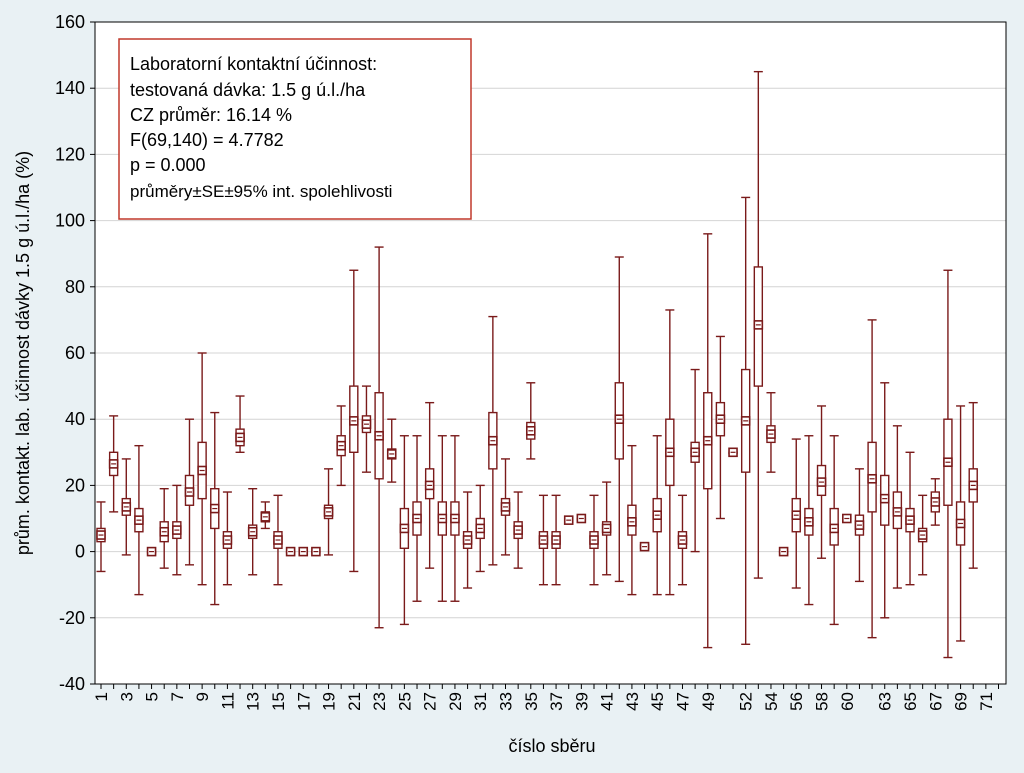  Describe the element at coordinates (379, 701) in the screenshot. I see `x-tick-label: 23` at that location.